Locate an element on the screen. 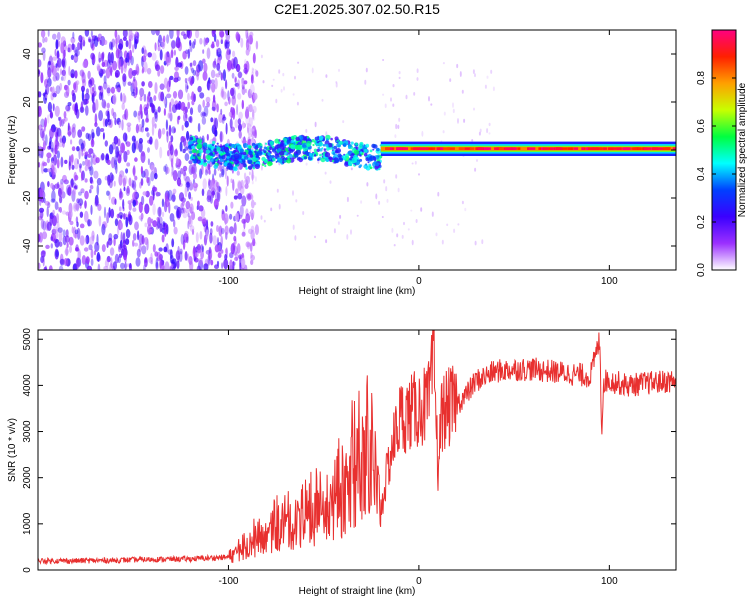 This screenshot has width=750, height=600. x-tick-label: -100 is located at coordinates (228, 581).